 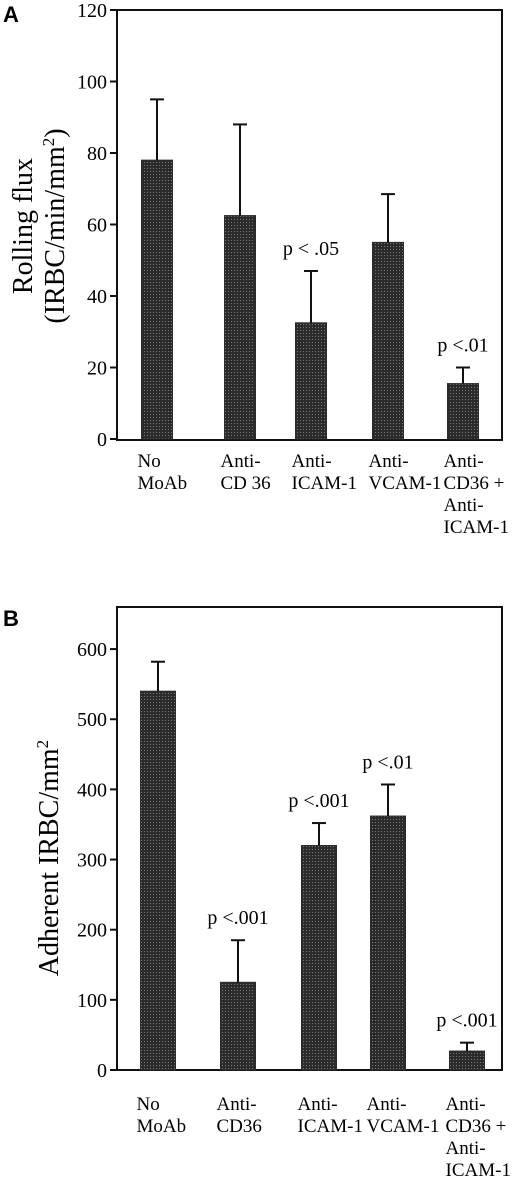 I want to click on panel-a-y-tick-label: 20, so click(x=97, y=369).